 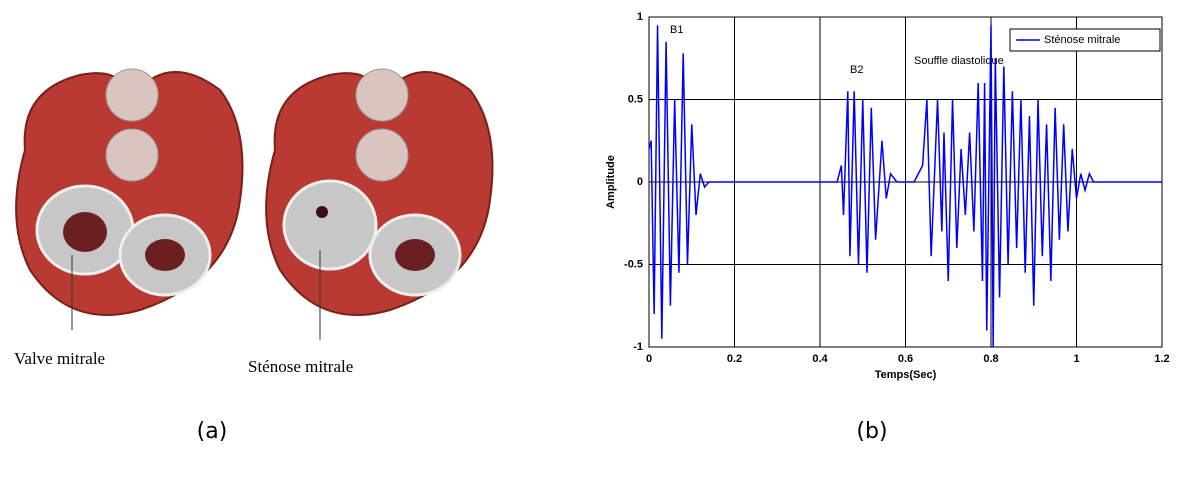 What do you see at coordinates (990, 359) in the screenshot?
I see `x-tick-label: 0.8` at bounding box center [990, 359].